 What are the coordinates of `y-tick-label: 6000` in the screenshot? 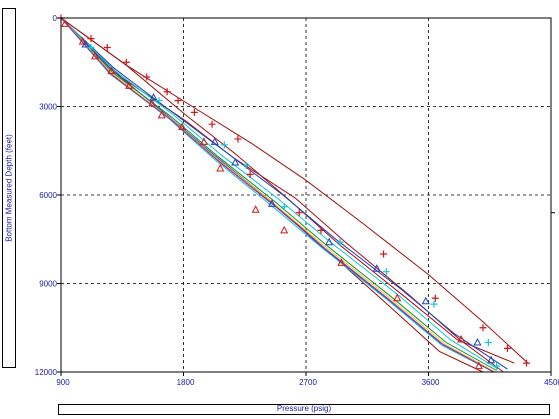 It's located at (48, 195).